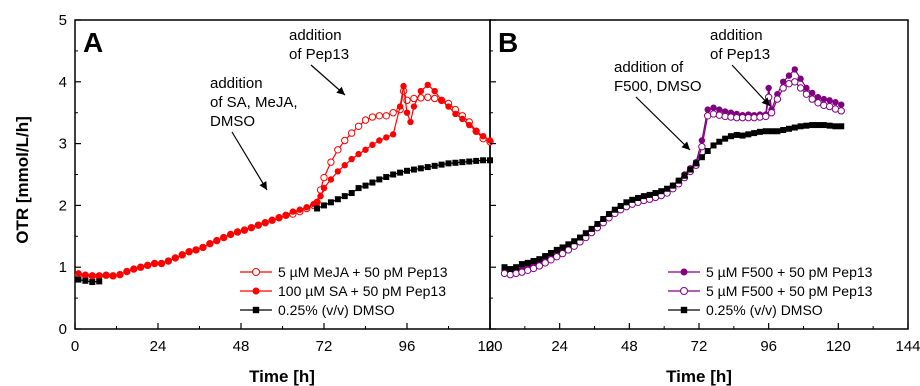  What do you see at coordinates (254, 102) in the screenshot?
I see `annotation-text: of SA, MeJA,` at bounding box center [254, 102].